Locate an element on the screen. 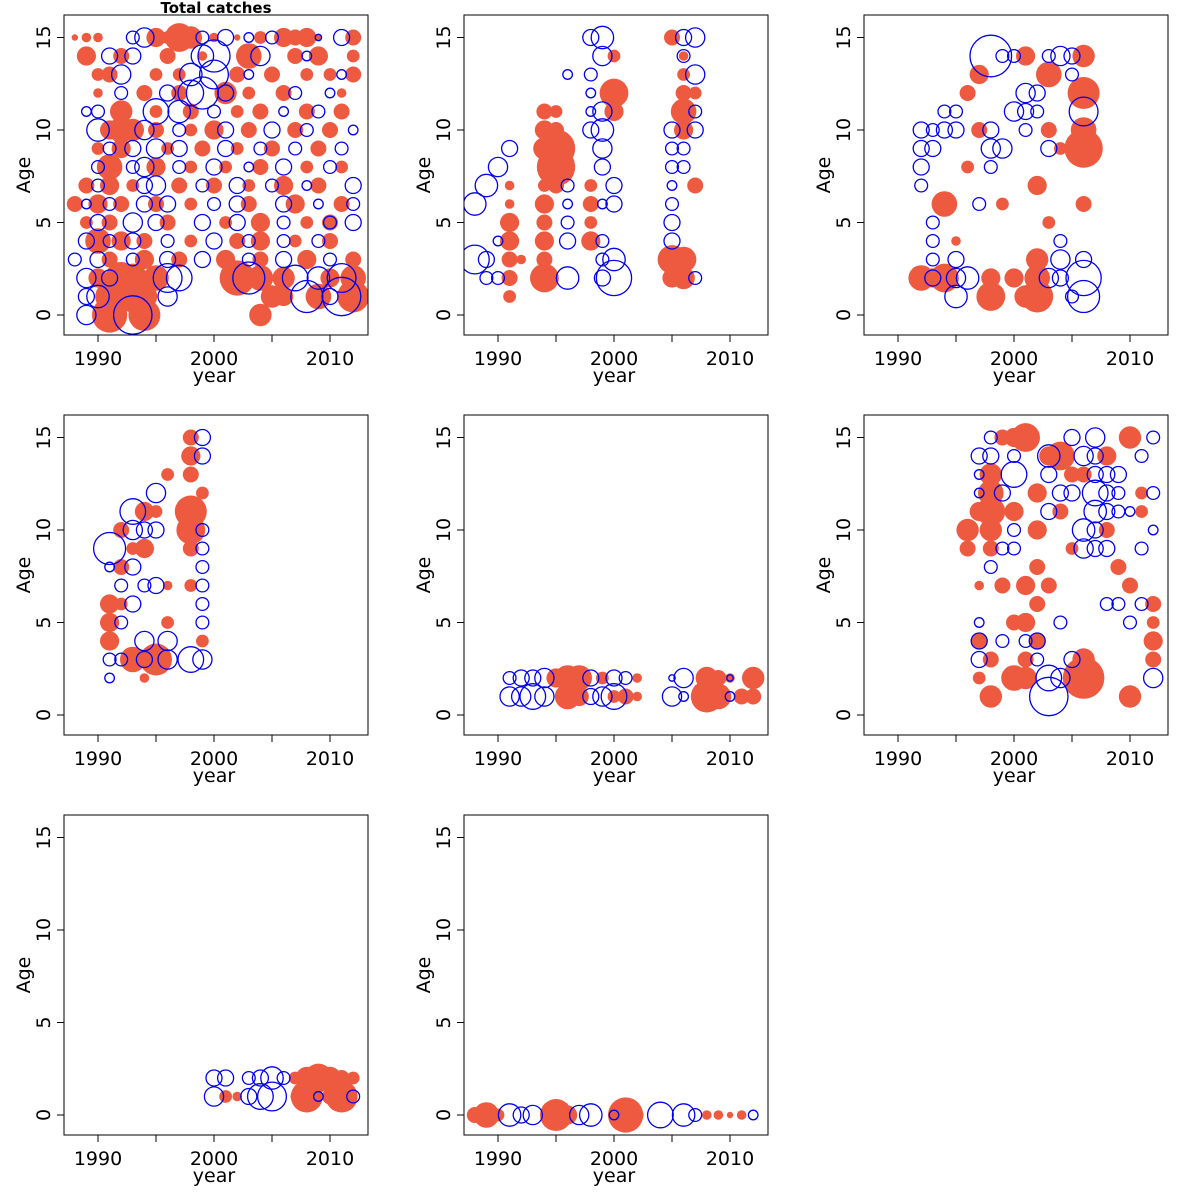 This screenshot has height=1200, width=1200. x-tick-label: 2010 is located at coordinates (730, 759).